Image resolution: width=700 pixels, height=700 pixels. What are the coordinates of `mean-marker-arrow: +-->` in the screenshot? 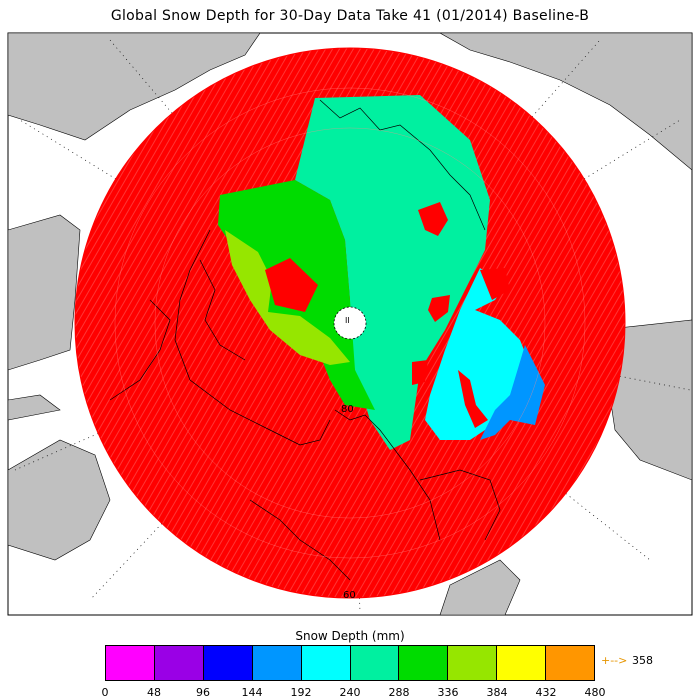 It's located at (614, 660).